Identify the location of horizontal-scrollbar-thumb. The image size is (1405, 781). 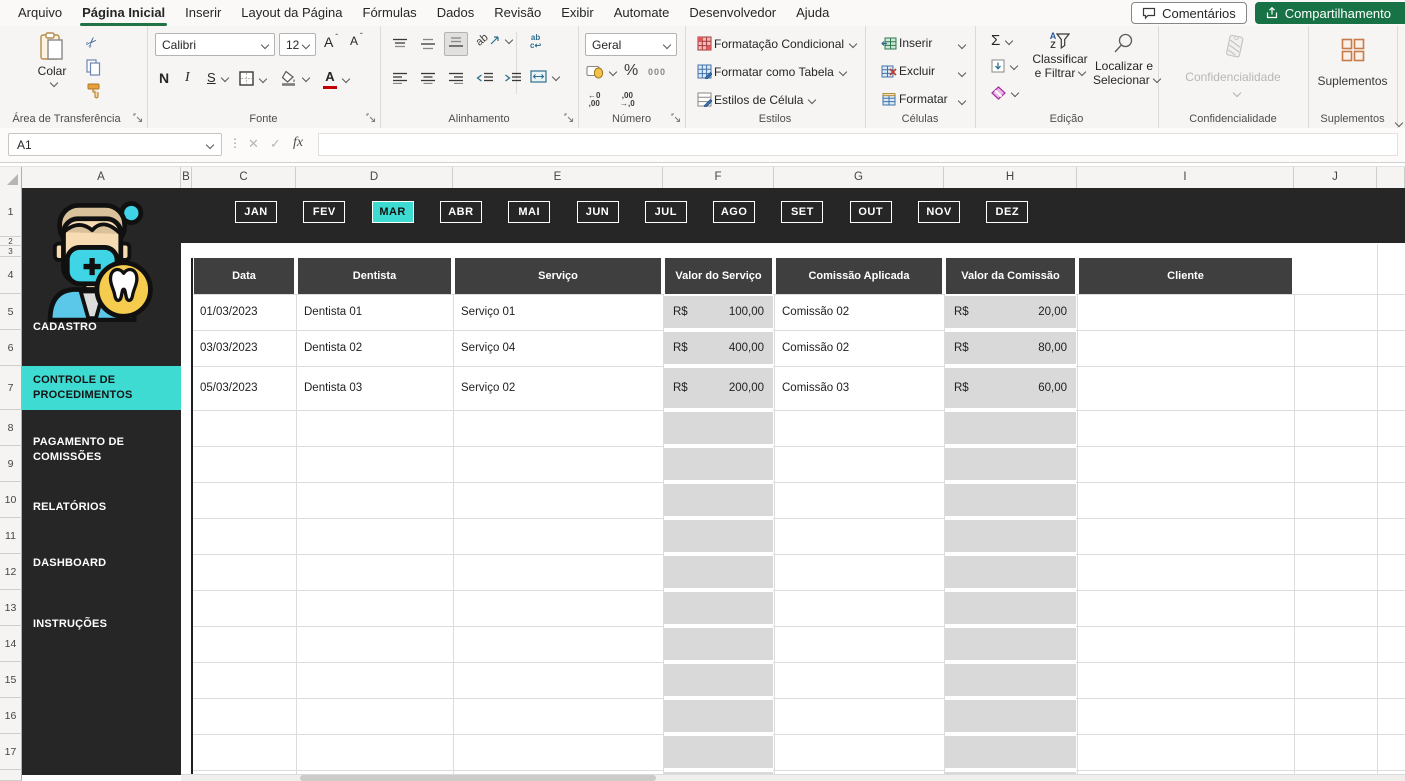
(478, 778).